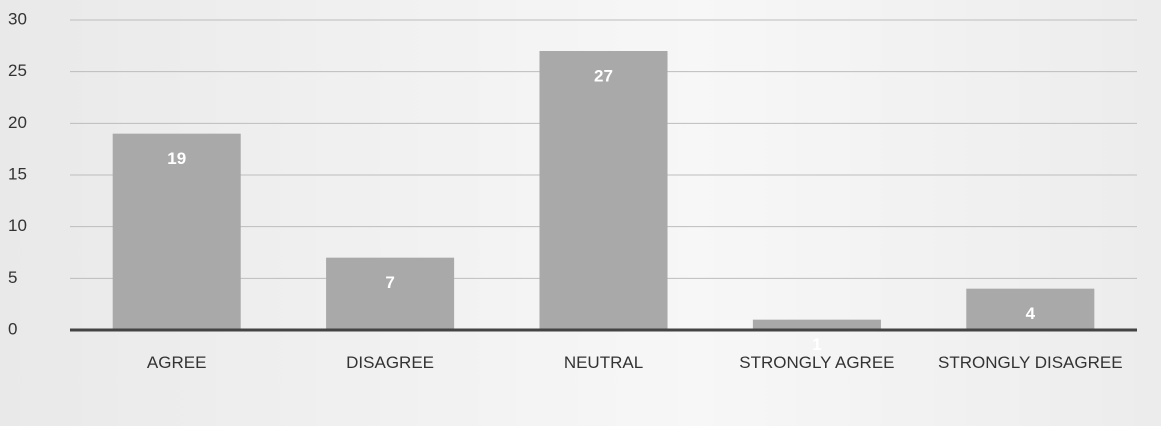 Image resolution: width=1161 pixels, height=426 pixels. Describe the element at coordinates (1031, 313) in the screenshot. I see `data-label: 4` at that location.